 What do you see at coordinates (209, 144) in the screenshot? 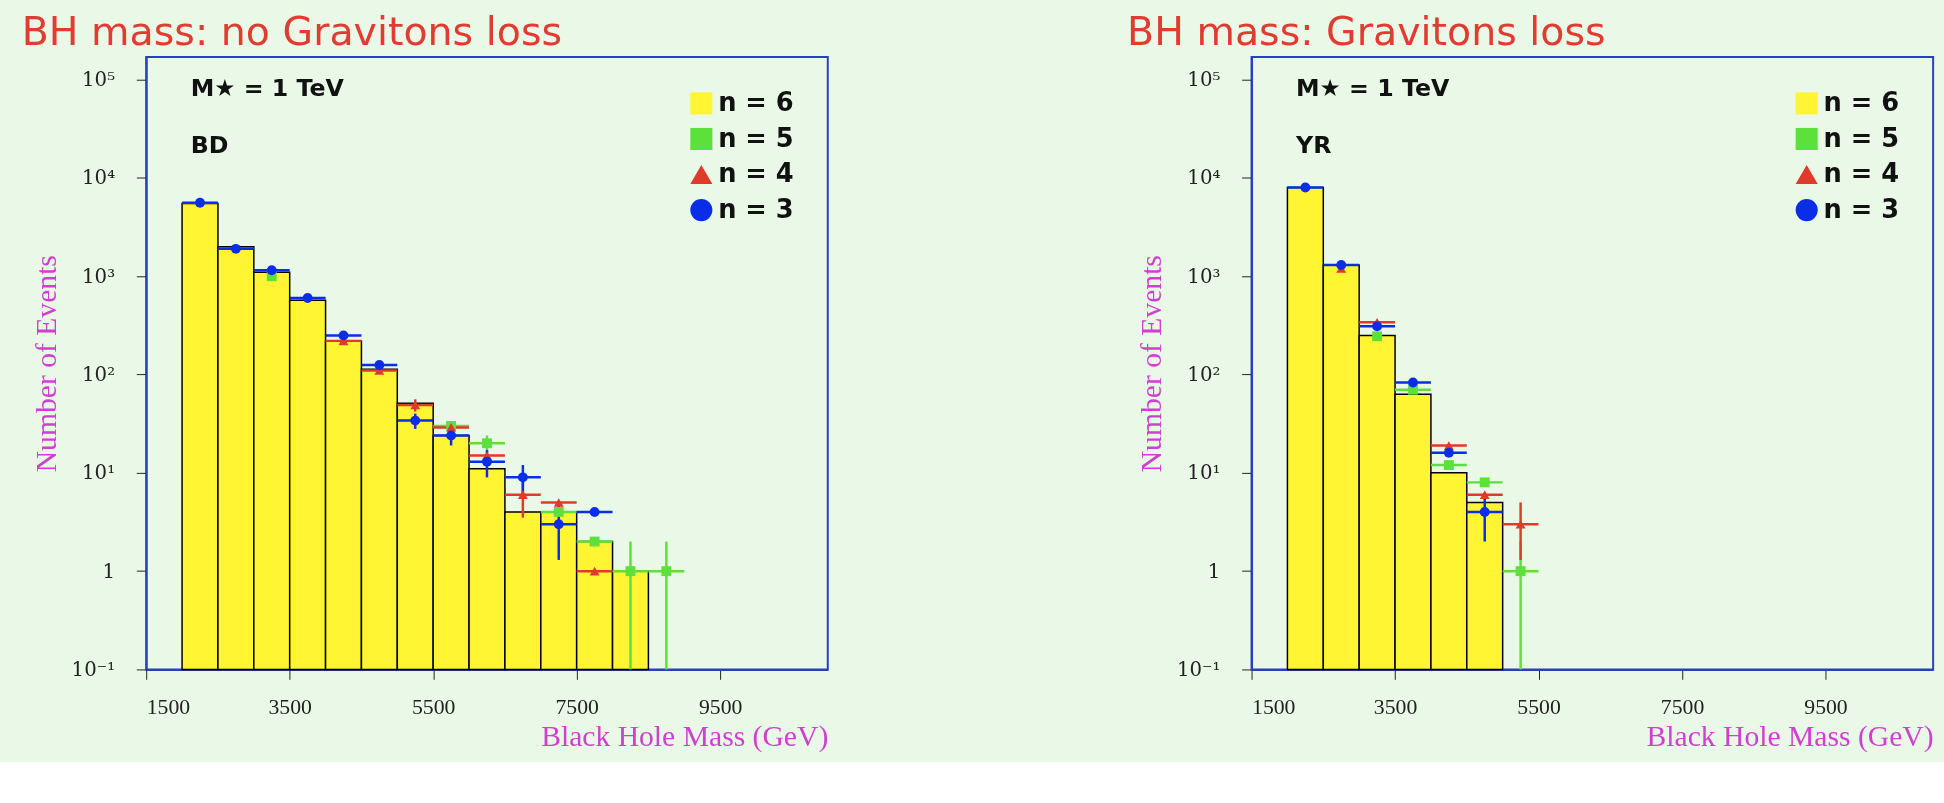
I see `annotation: BD` at bounding box center [209, 144].